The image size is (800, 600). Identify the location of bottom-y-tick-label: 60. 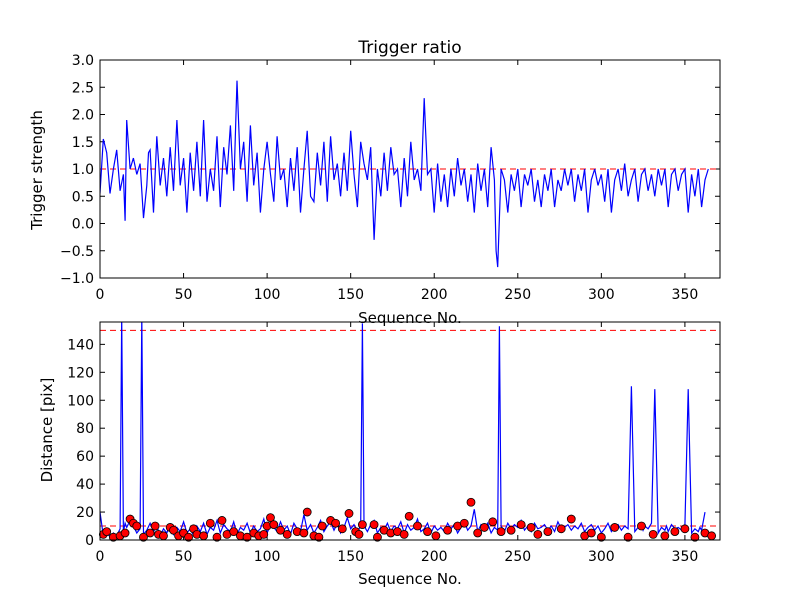
(85, 457).